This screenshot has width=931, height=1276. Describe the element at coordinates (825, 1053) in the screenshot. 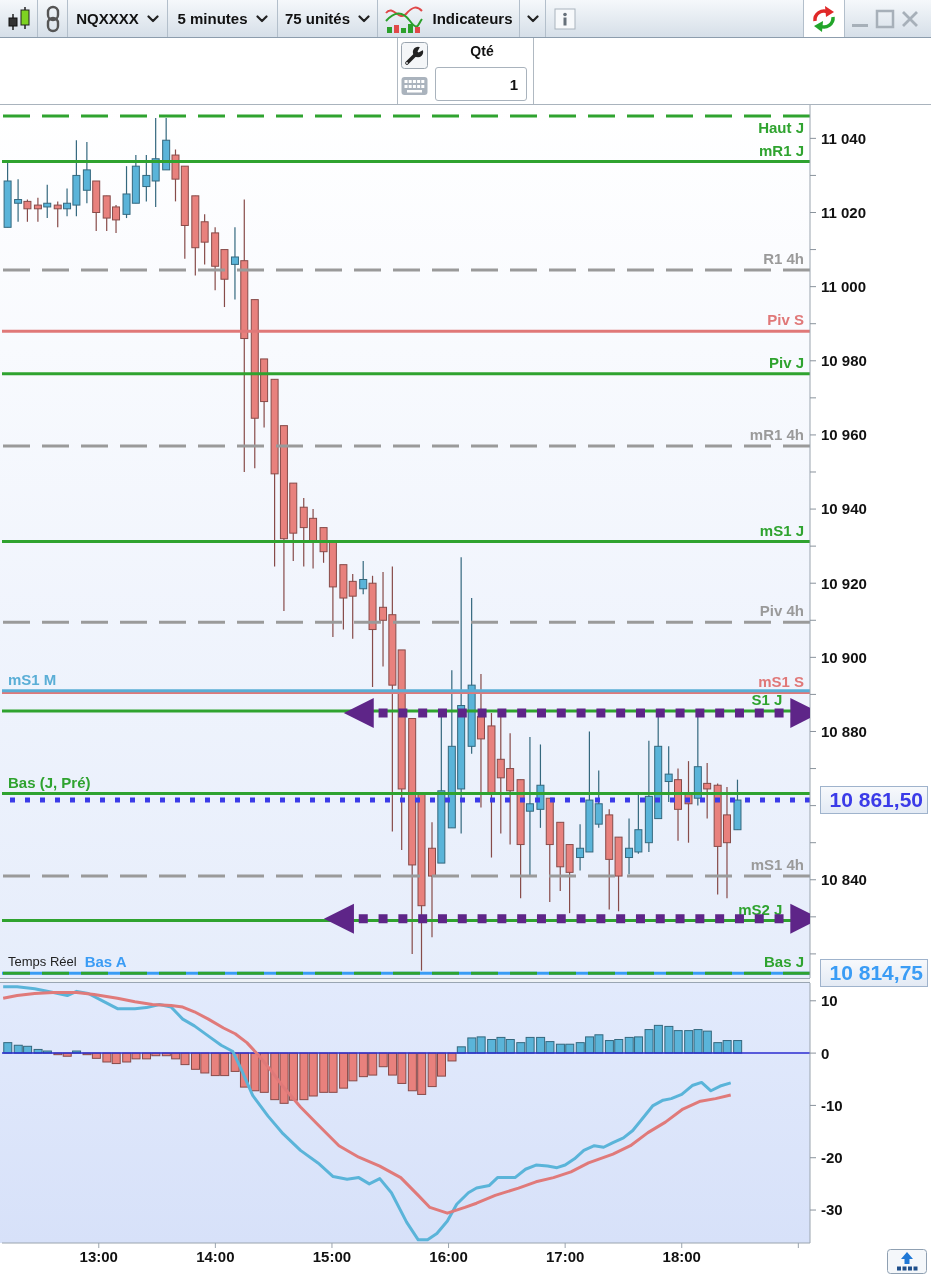

I see `y-tick-label: 0` at that location.